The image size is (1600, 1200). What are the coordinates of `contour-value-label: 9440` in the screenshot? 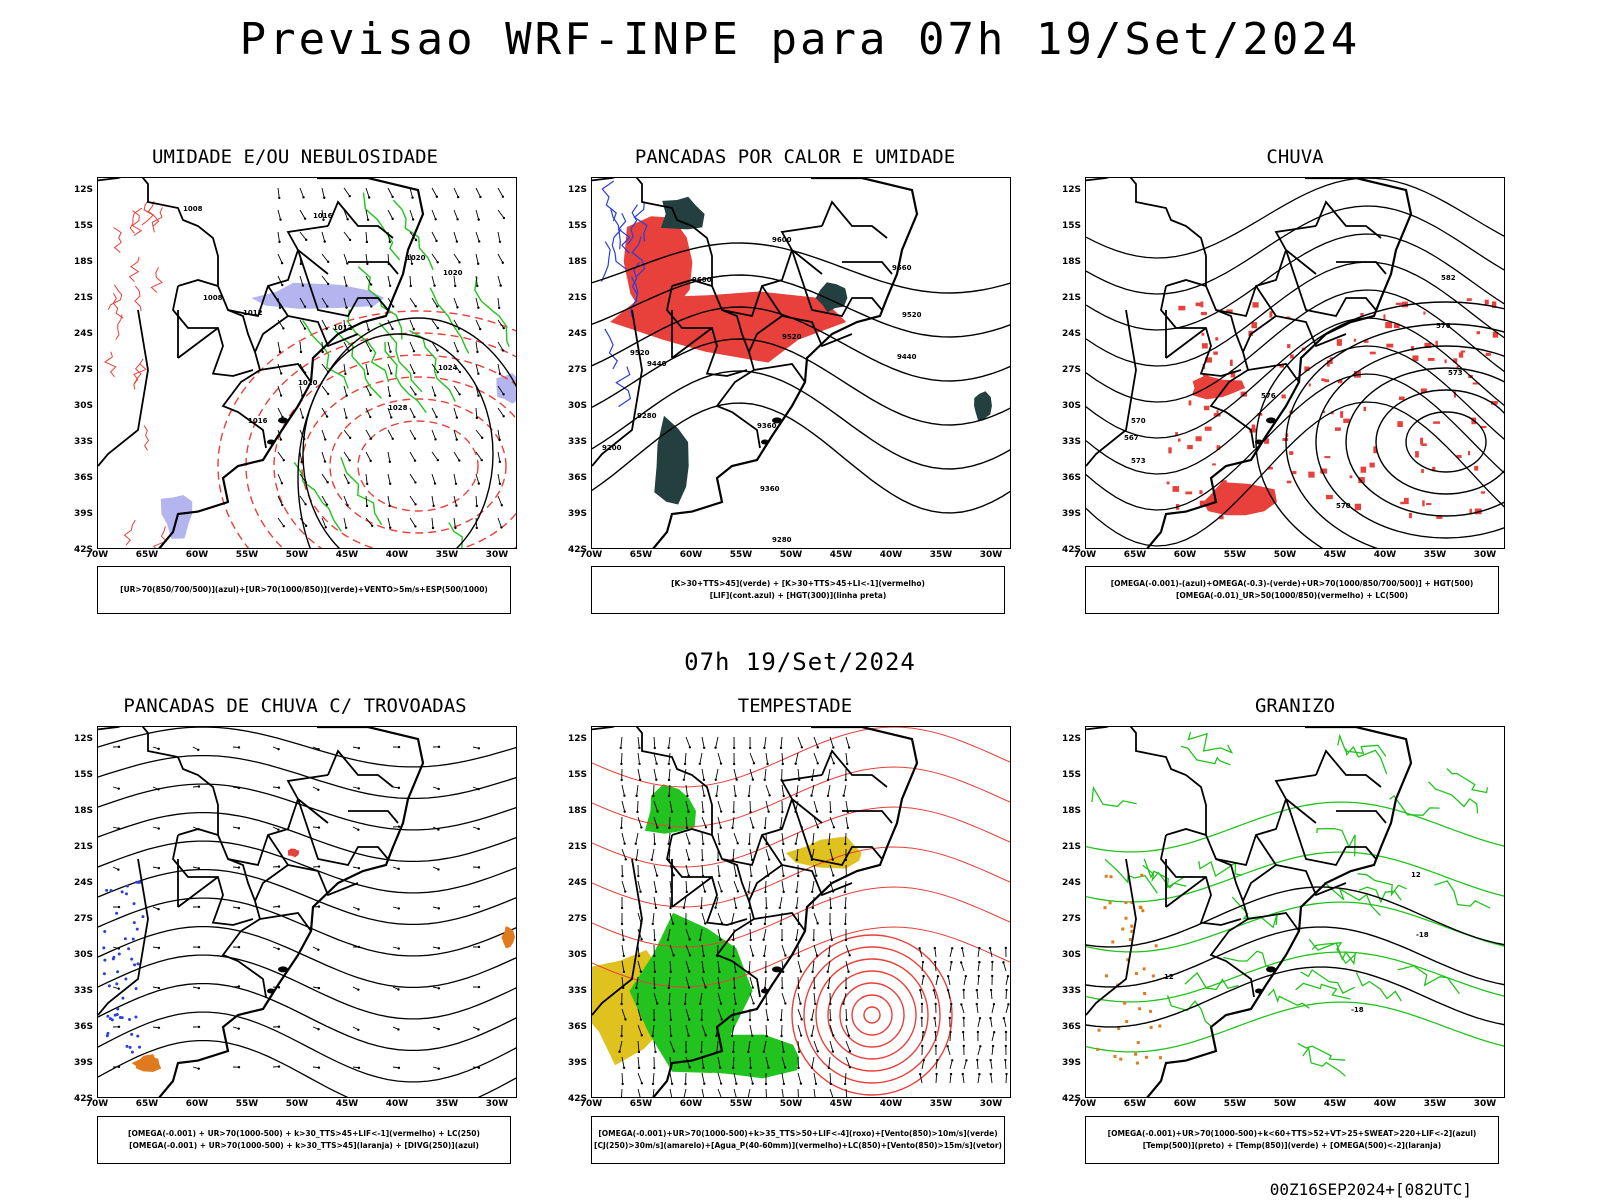 It's located at (657, 364).